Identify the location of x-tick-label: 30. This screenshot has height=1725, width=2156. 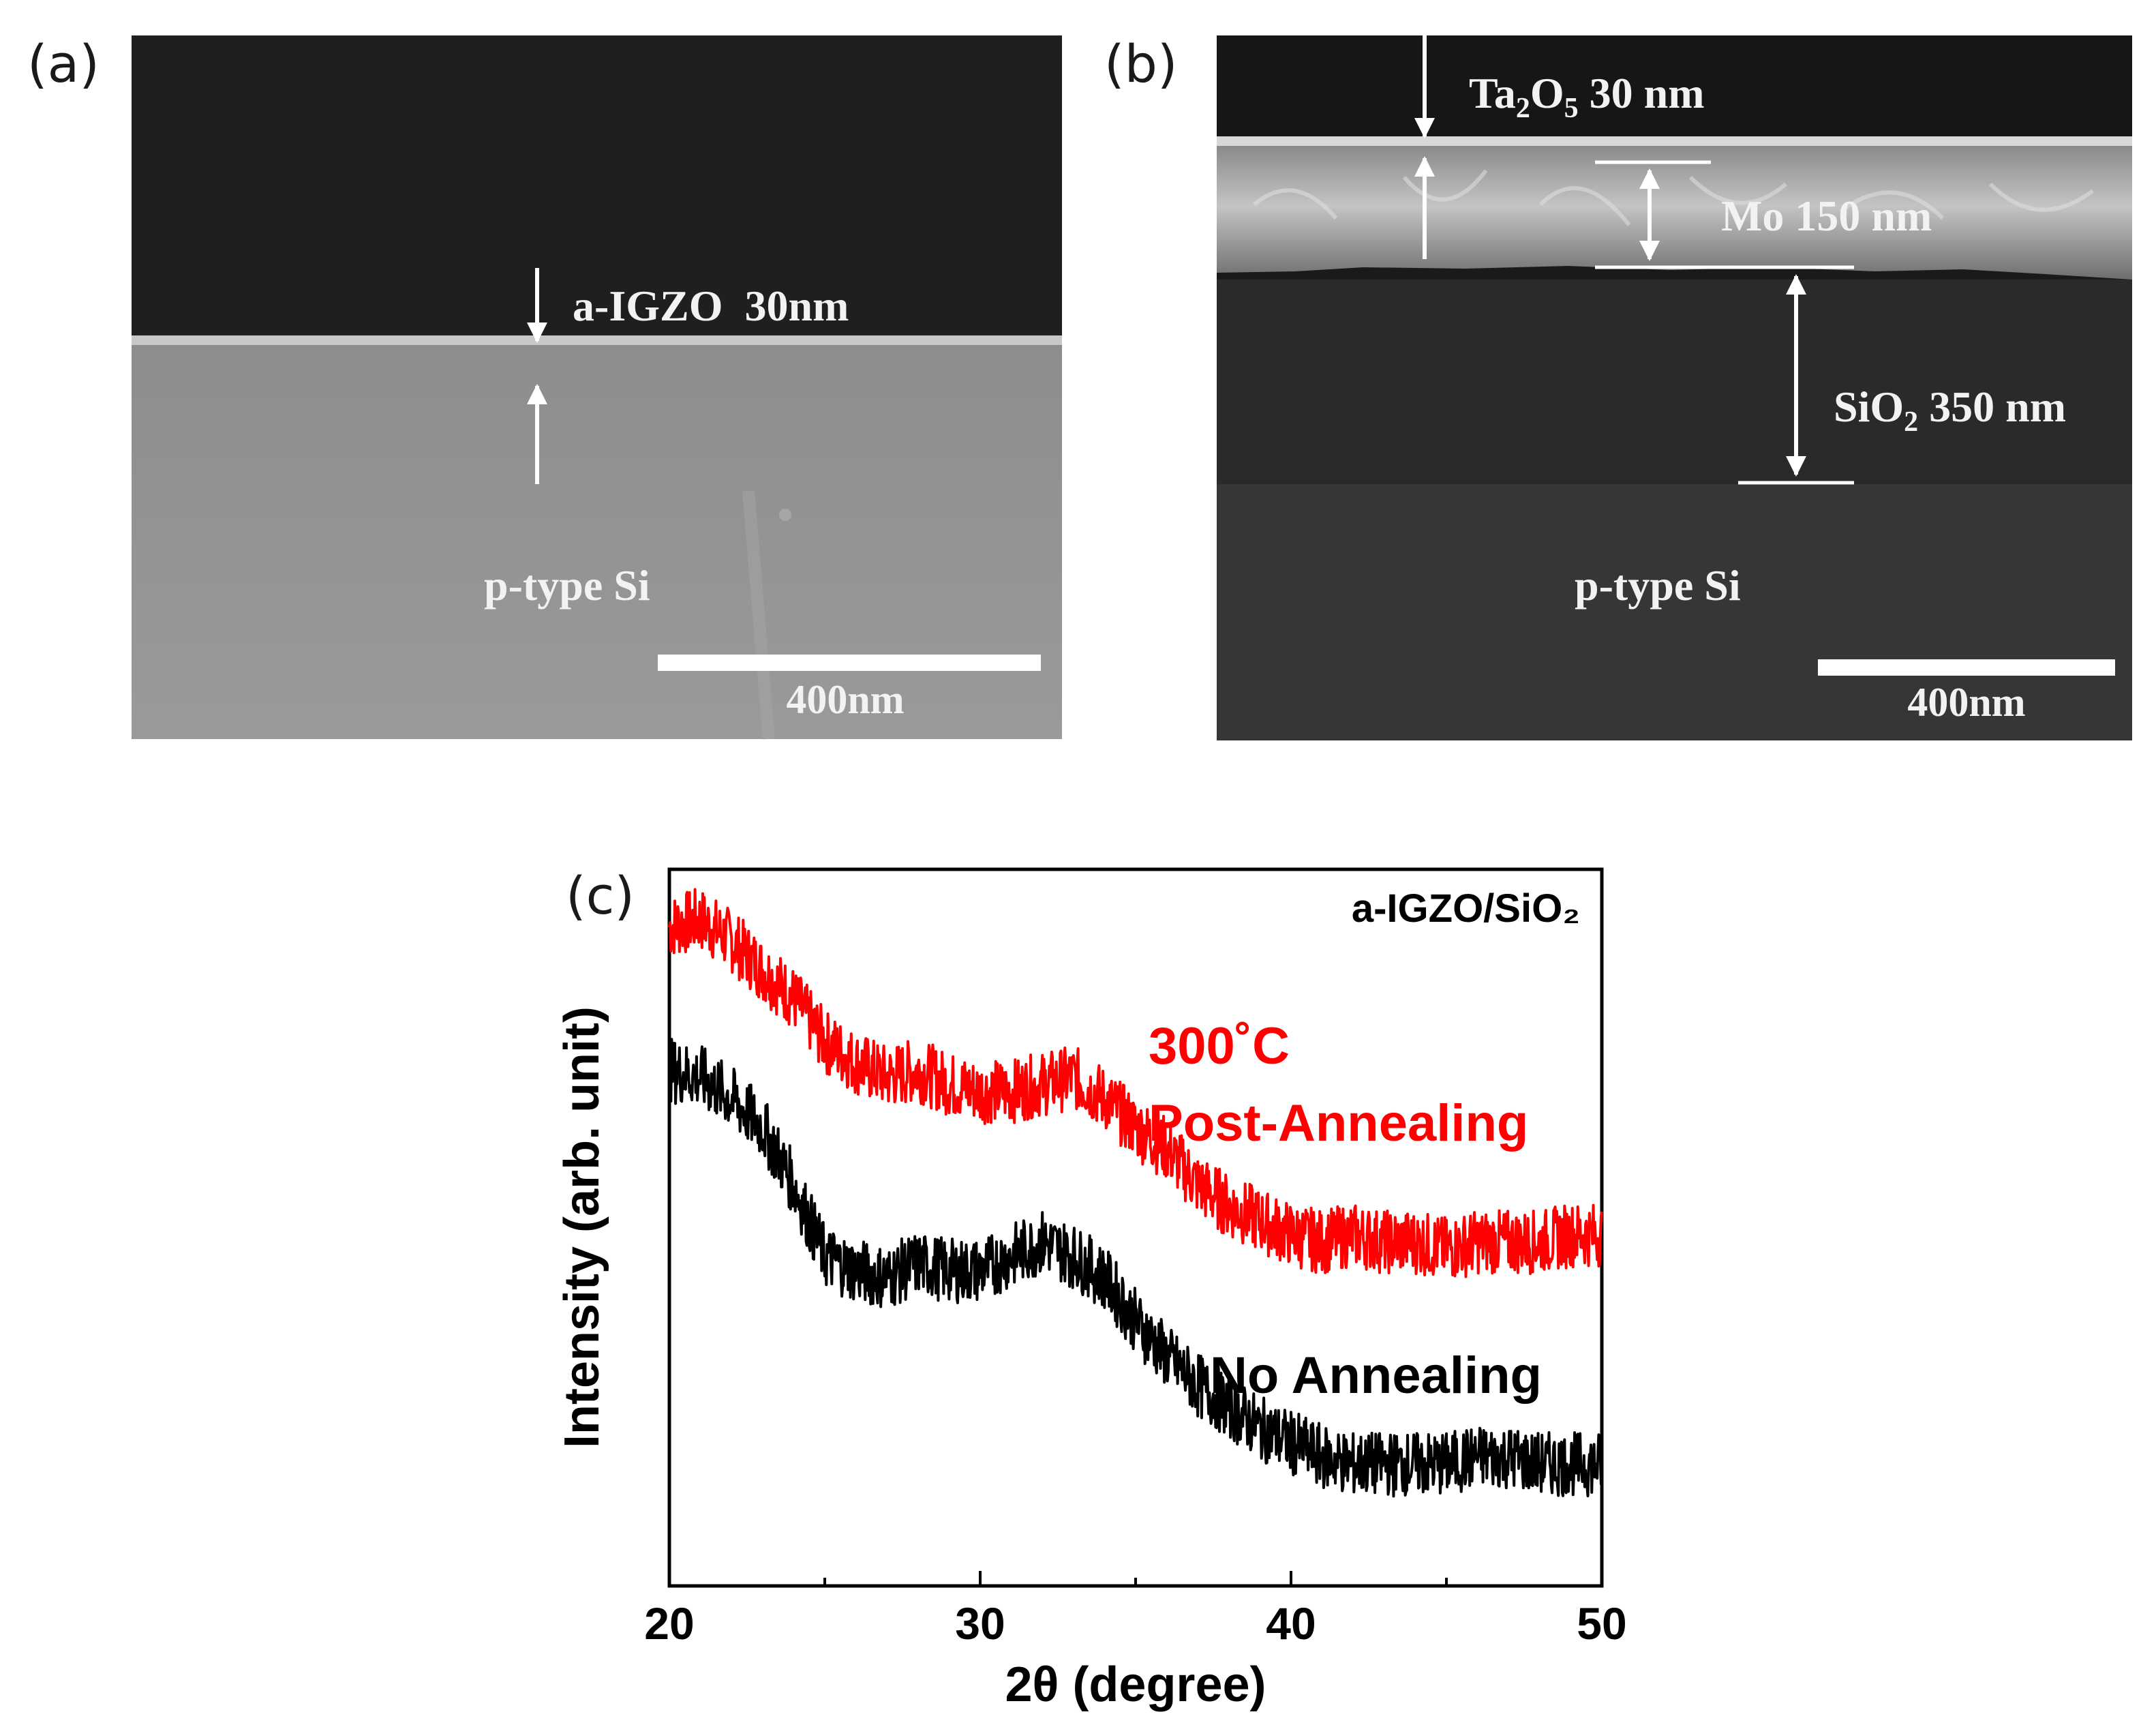
(980, 1623).